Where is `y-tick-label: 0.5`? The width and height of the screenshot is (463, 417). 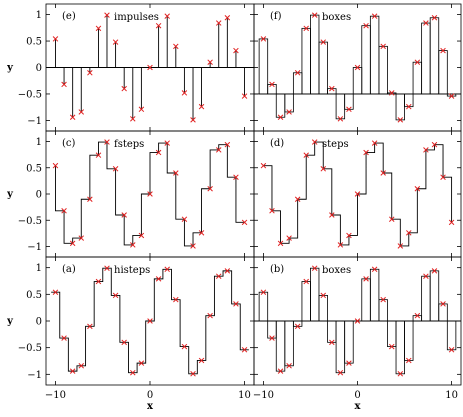 y-tick-label: 0.5 is located at coordinates (34, 295).